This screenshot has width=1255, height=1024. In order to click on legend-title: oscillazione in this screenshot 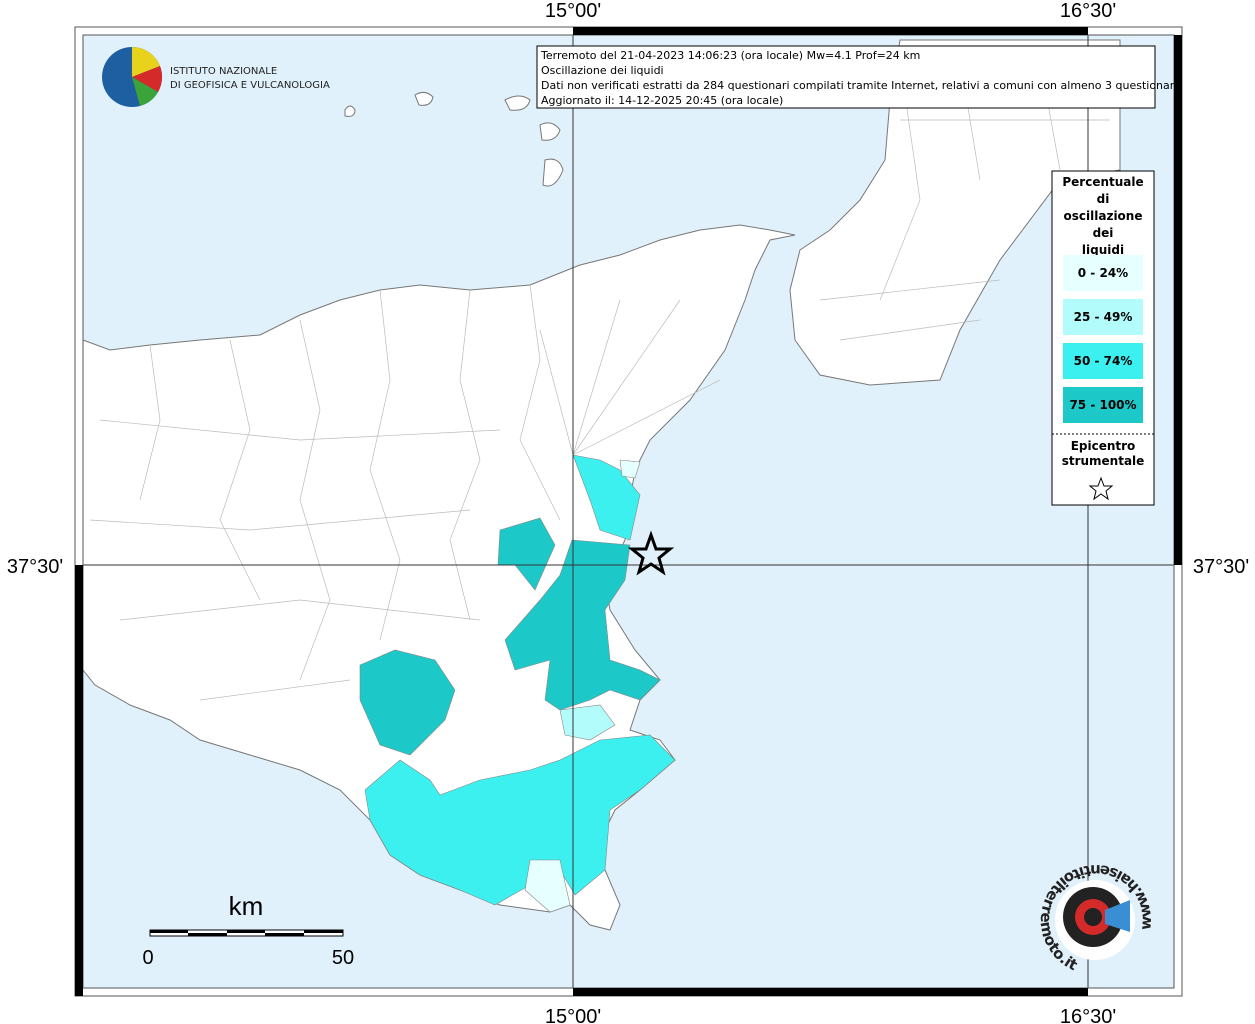, I will do `click(1103, 216)`.